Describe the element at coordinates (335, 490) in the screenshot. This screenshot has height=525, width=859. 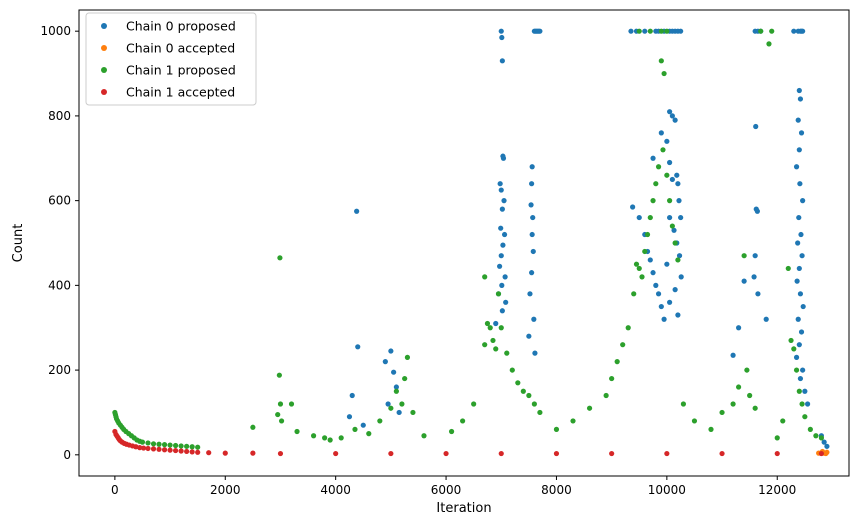
I see `x-tick-label: 4000` at that location.